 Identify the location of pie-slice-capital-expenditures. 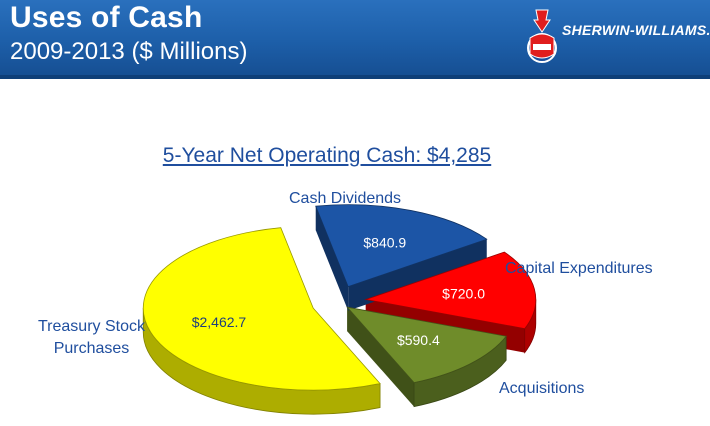
(450, 290).